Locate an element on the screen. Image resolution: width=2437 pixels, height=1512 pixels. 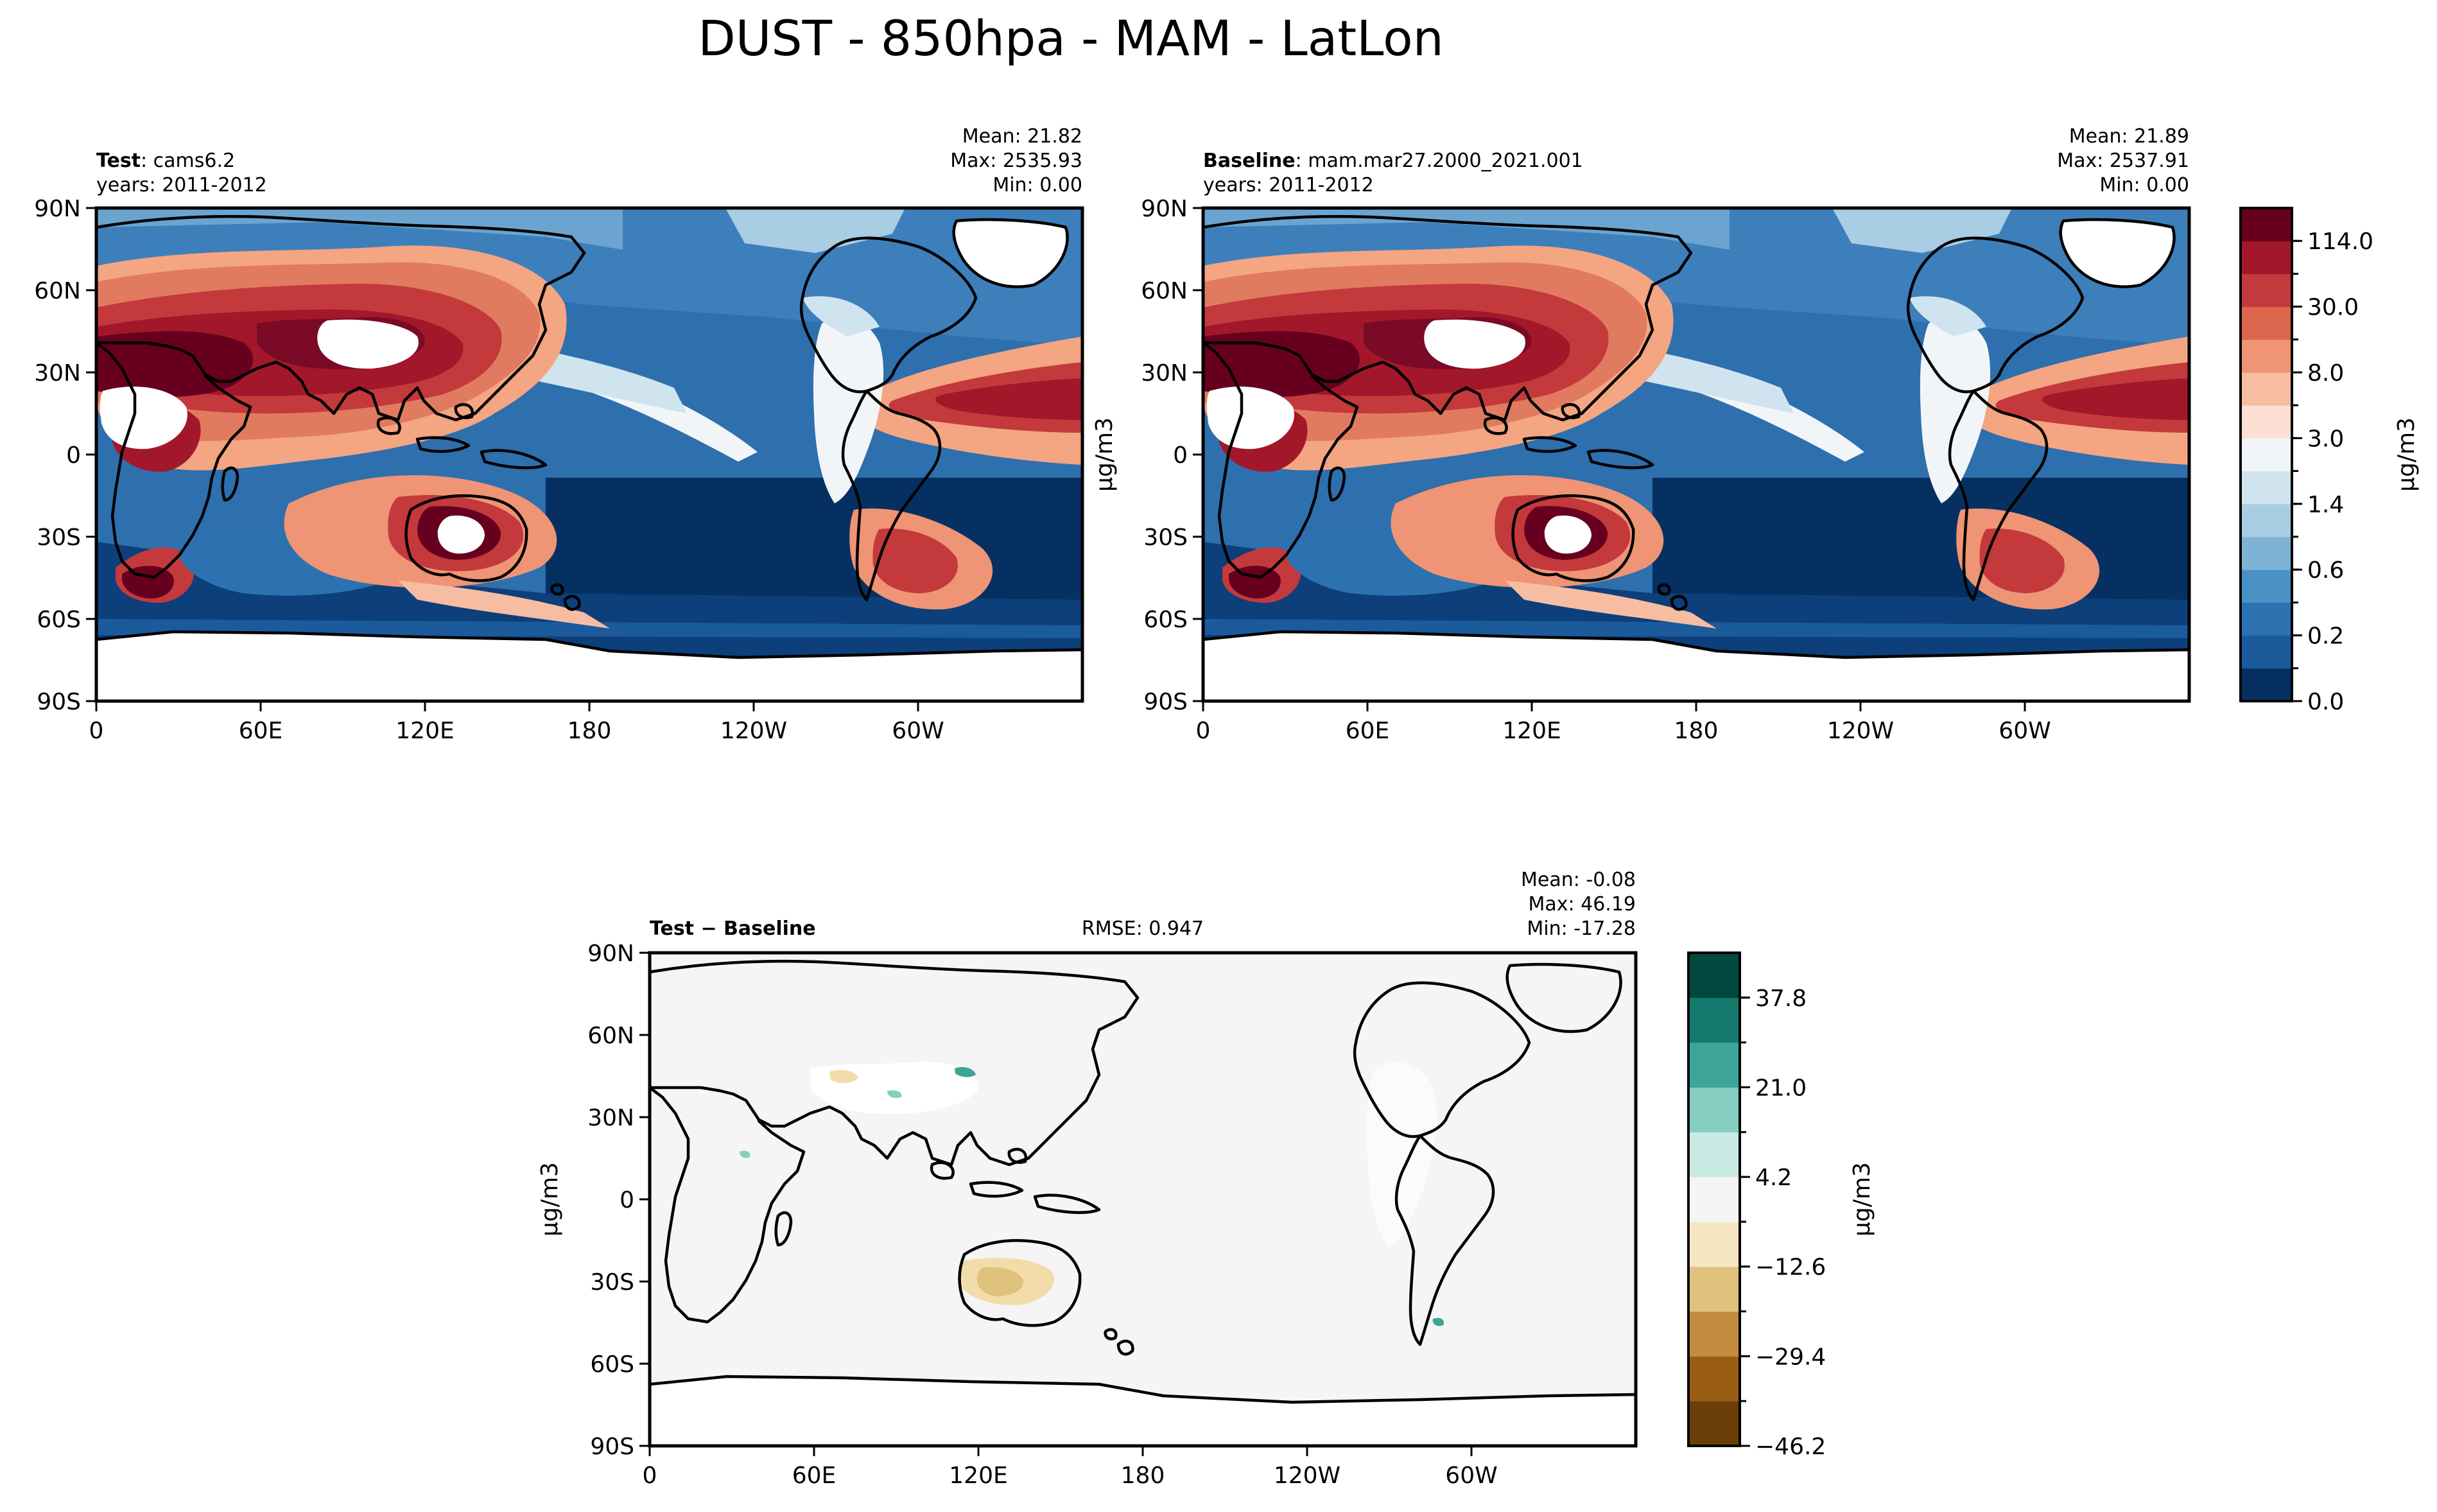
panel-test-ticks: 0 60E 120E 180 120W 60W 90N 60N 30N 0 30S 60S 90S is located at coordinates (489, 470).